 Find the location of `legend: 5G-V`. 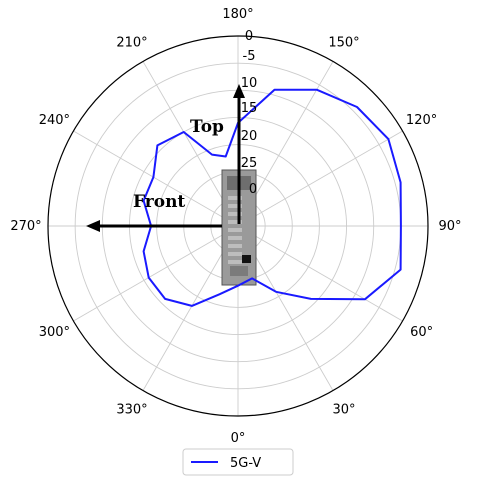

legend: 5G-V is located at coordinates (238, 462).